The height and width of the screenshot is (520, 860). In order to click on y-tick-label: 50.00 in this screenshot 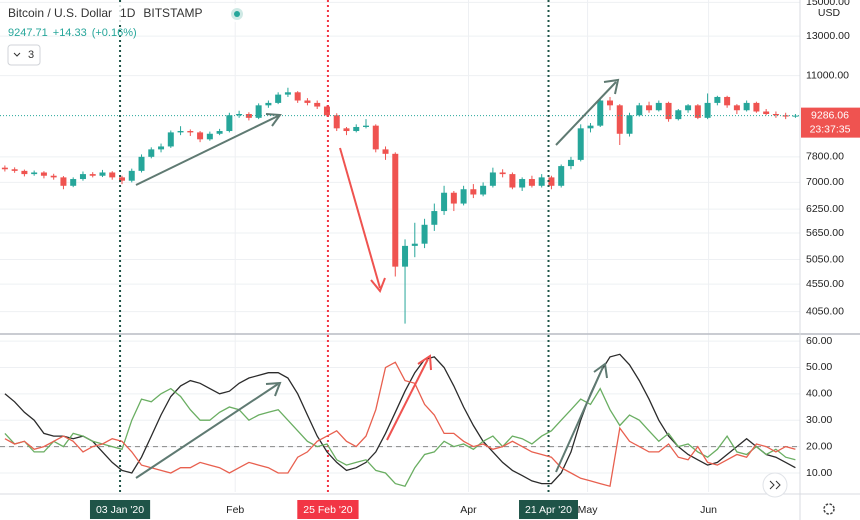, I will do `click(819, 367)`.